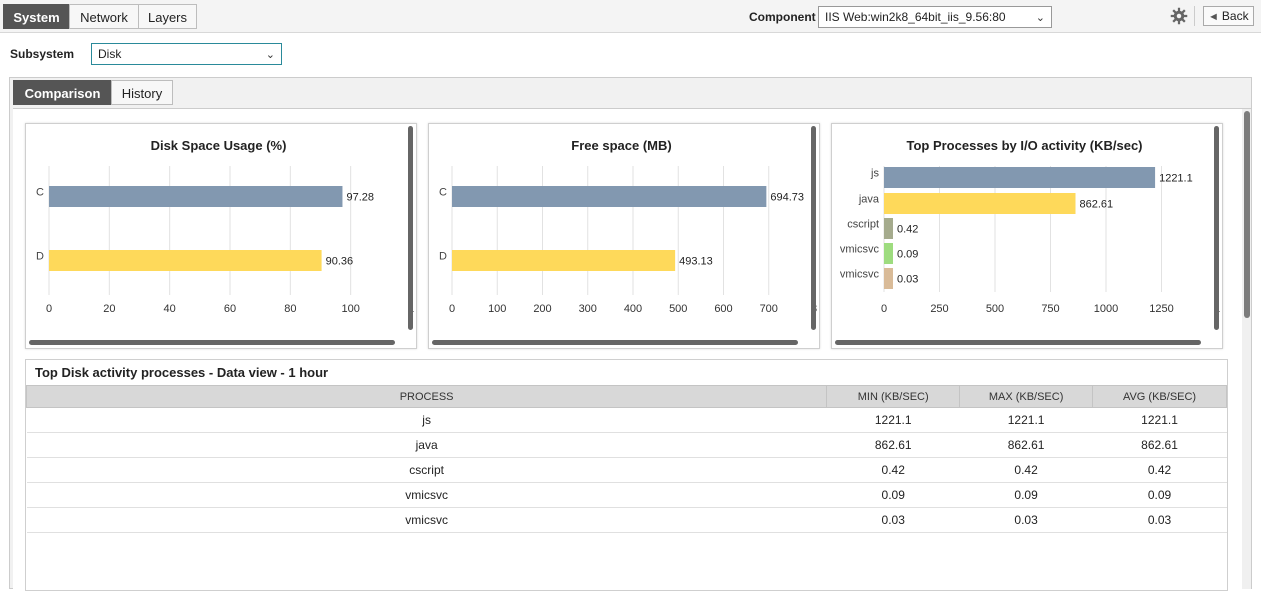  Describe the element at coordinates (104, 16) in the screenshot. I see `tab-network: Network` at that location.